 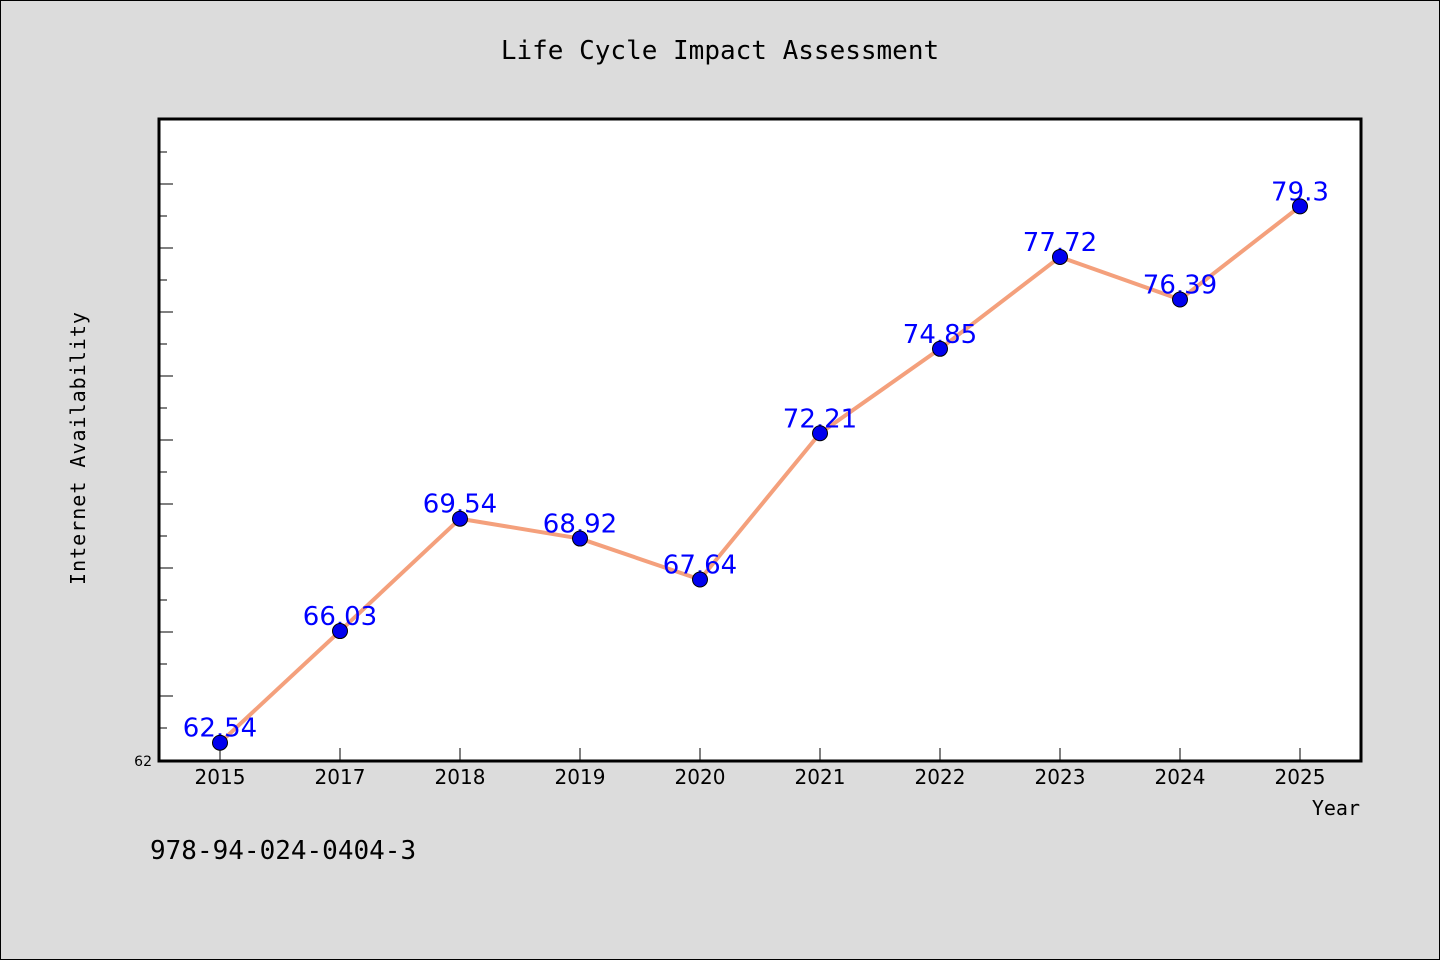 What do you see at coordinates (143, 762) in the screenshot?
I see `y-tick-label: 62` at bounding box center [143, 762].